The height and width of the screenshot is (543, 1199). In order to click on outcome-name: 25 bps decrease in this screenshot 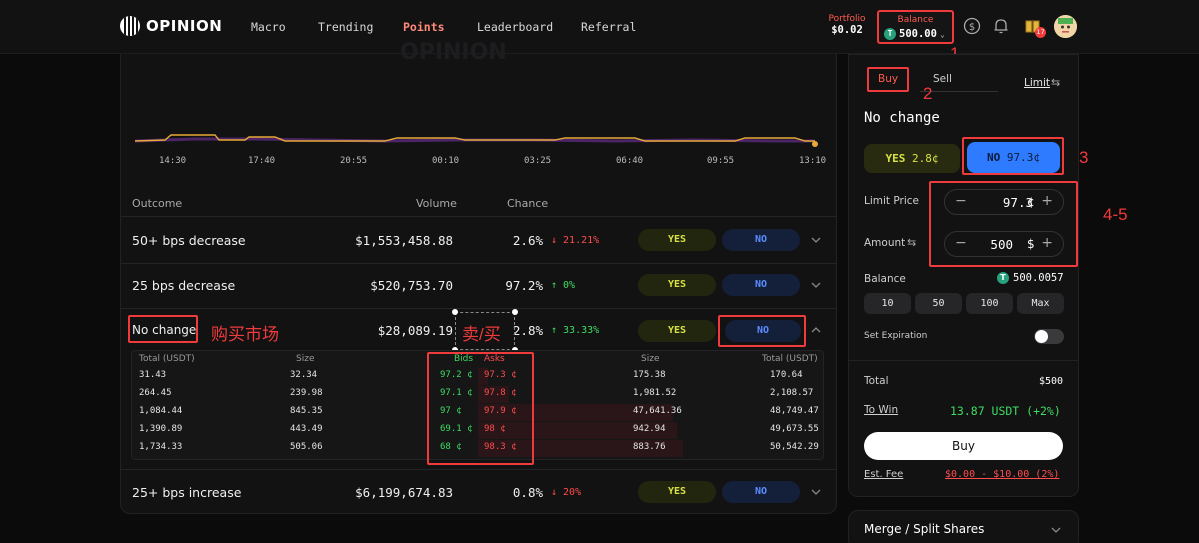, I will do `click(184, 285)`.